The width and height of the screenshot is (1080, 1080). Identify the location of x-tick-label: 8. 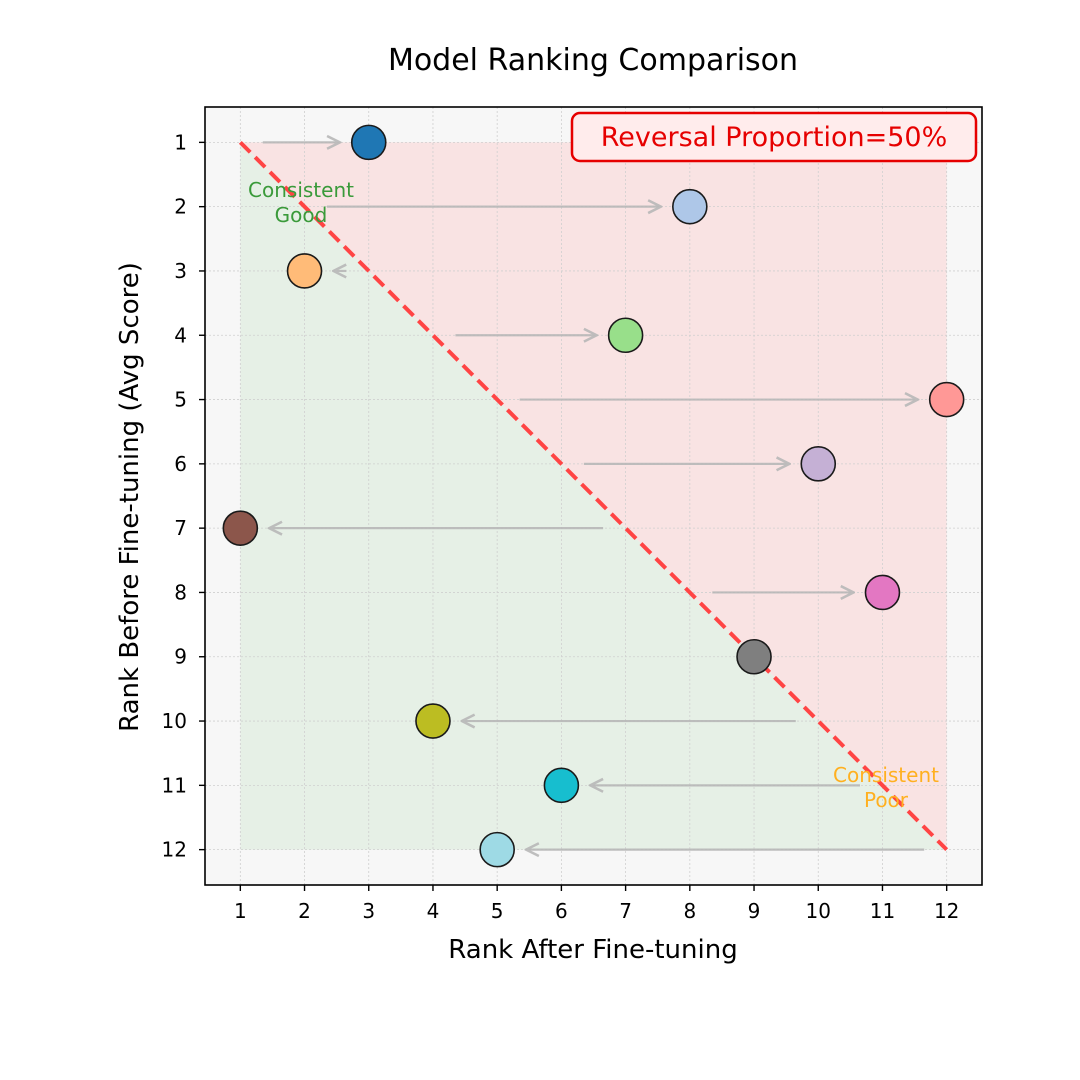
(689, 911).